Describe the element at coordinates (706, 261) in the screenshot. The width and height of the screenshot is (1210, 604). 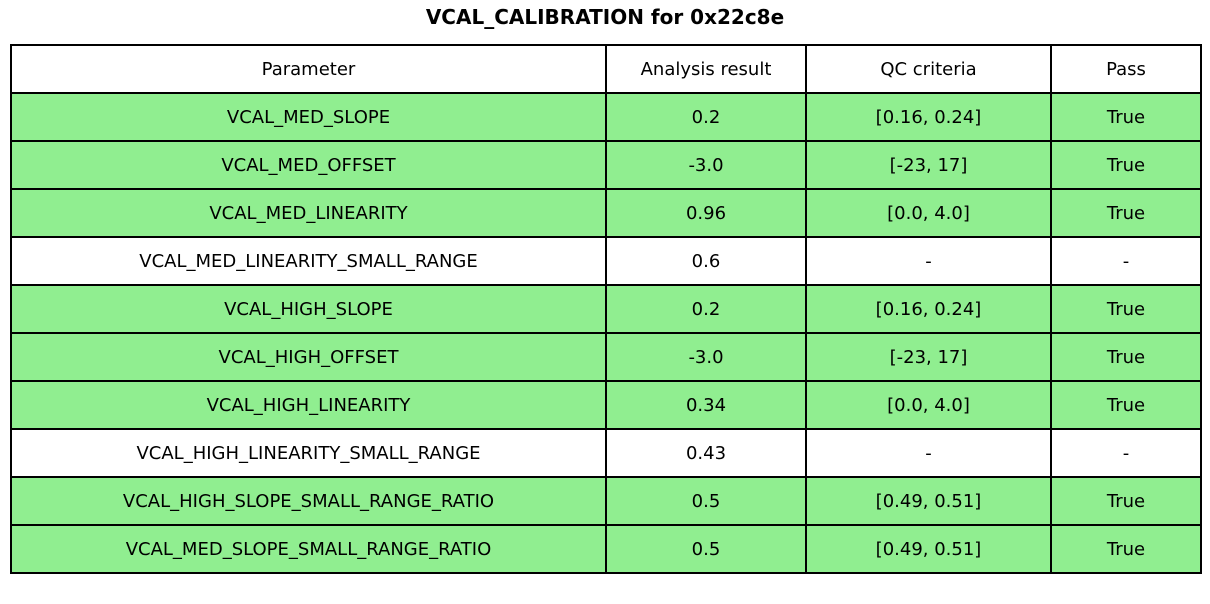
I see `cell-result: 0.6` at that location.